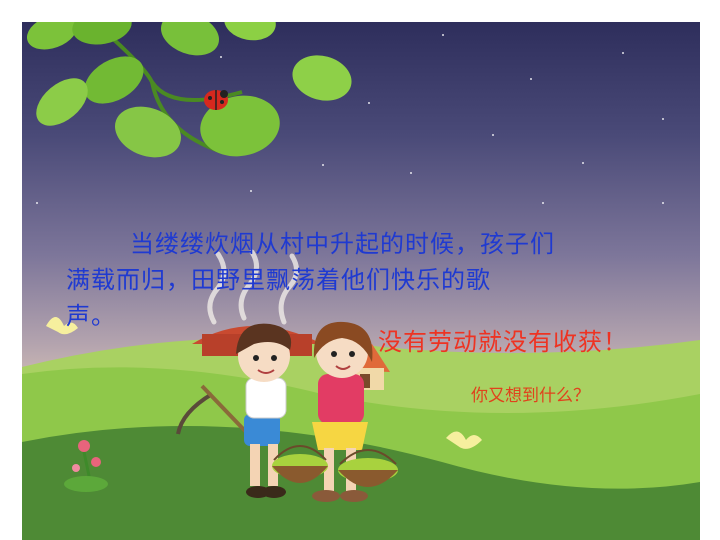 The height and width of the screenshot is (540, 720). I want to click on slogan-text: 没有劳动就没有收获！, so click(503, 339).